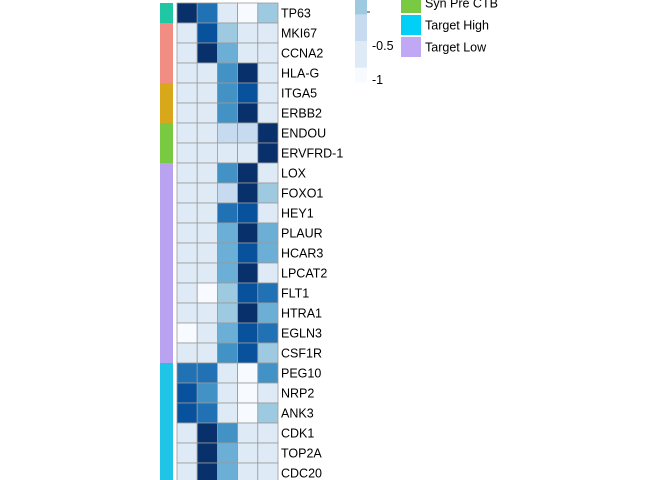 This screenshot has height=480, width=672. I want to click on colorbar-tick-label: -1, so click(377, 80).